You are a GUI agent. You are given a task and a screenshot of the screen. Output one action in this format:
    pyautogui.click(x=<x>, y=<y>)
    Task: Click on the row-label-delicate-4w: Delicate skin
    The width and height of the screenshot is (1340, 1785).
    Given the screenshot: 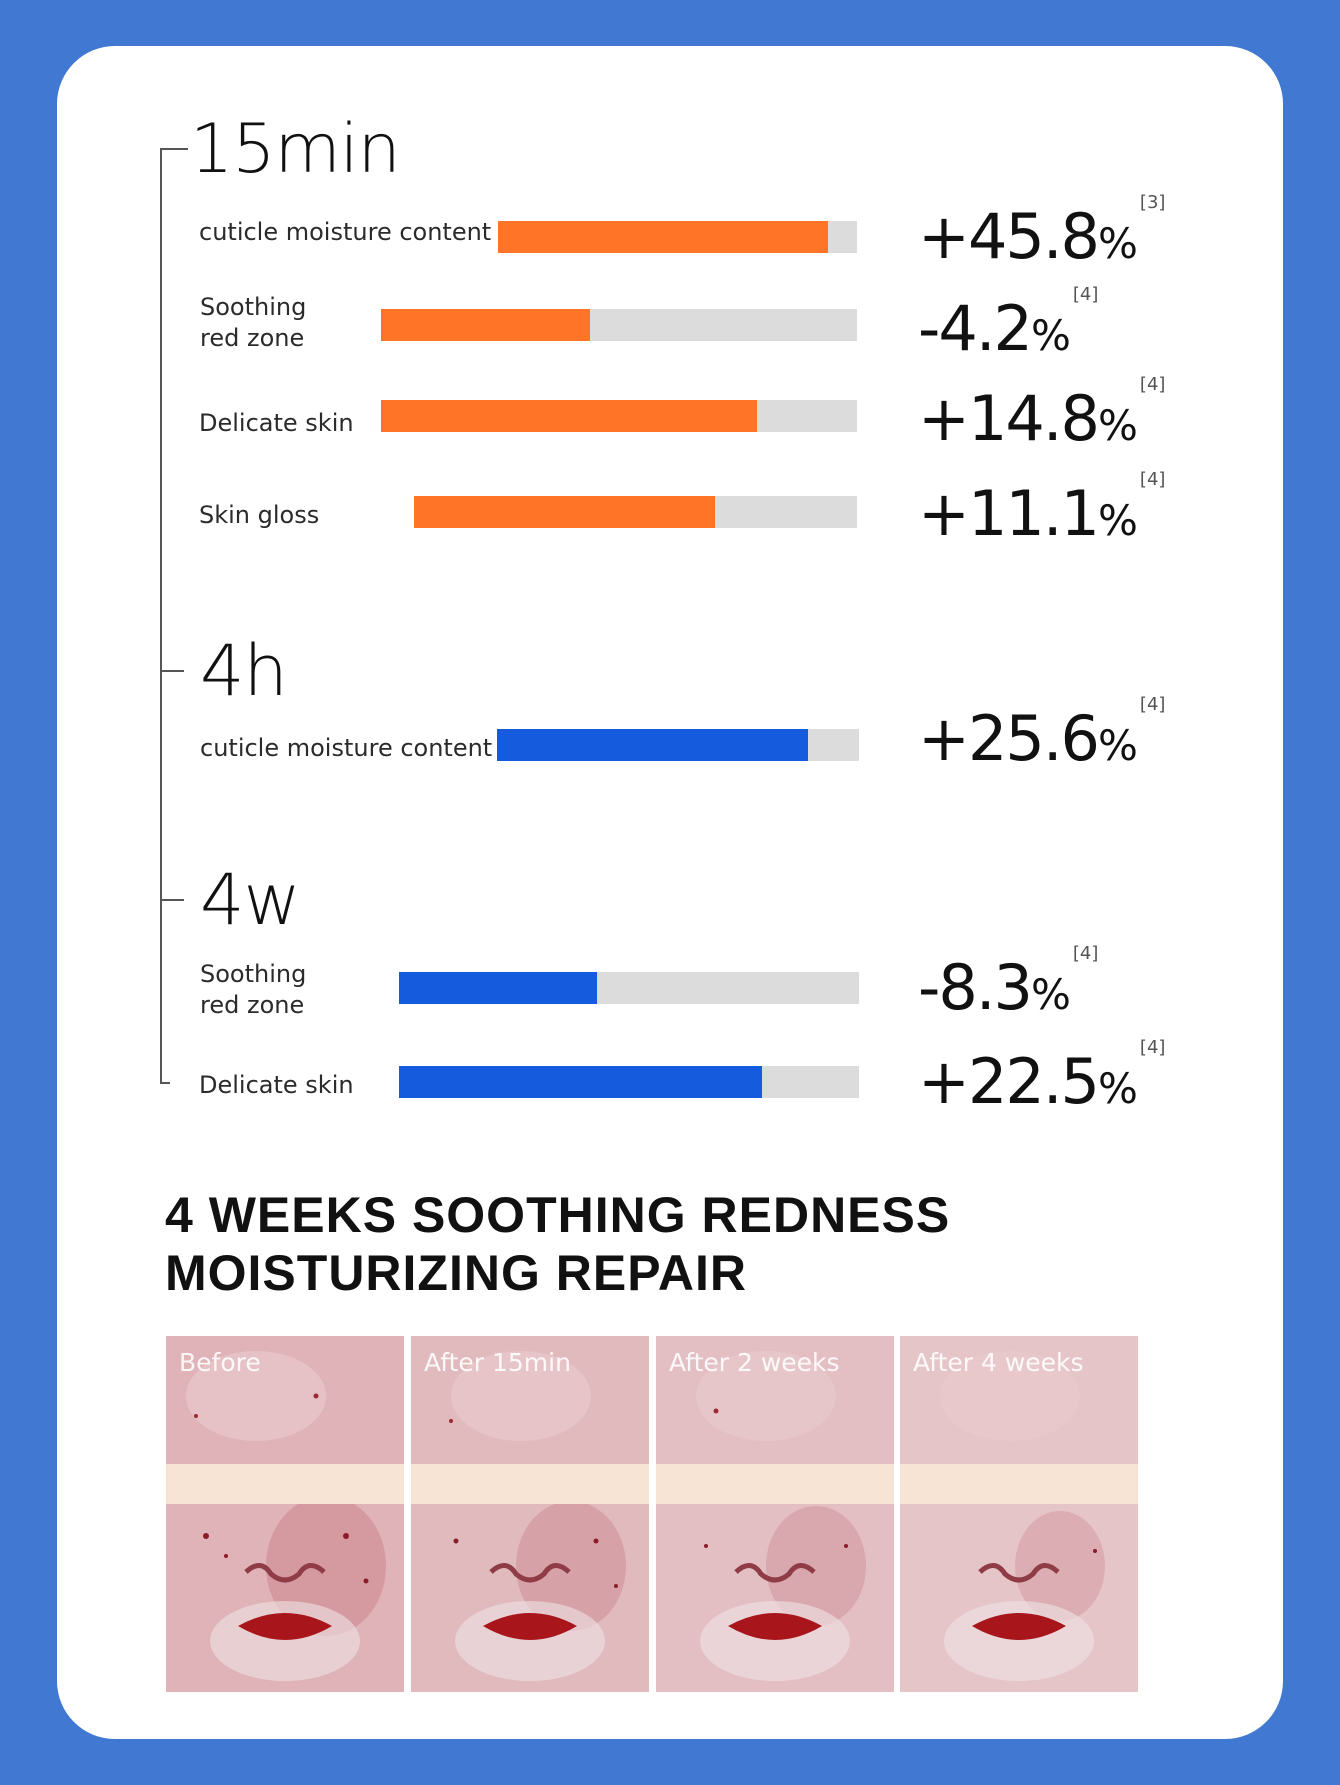 What is the action you would take?
    pyautogui.click(x=276, y=1085)
    